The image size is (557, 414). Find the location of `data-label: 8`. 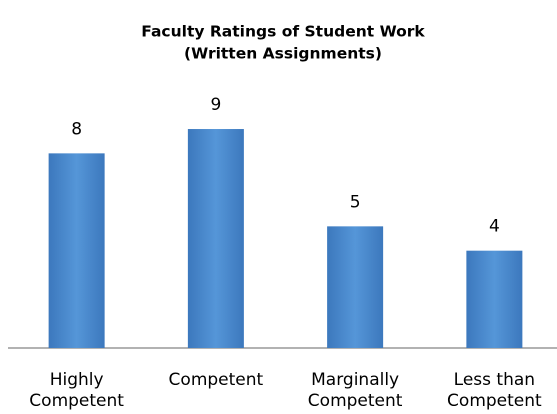

data-label: 8 is located at coordinates (76, 129).